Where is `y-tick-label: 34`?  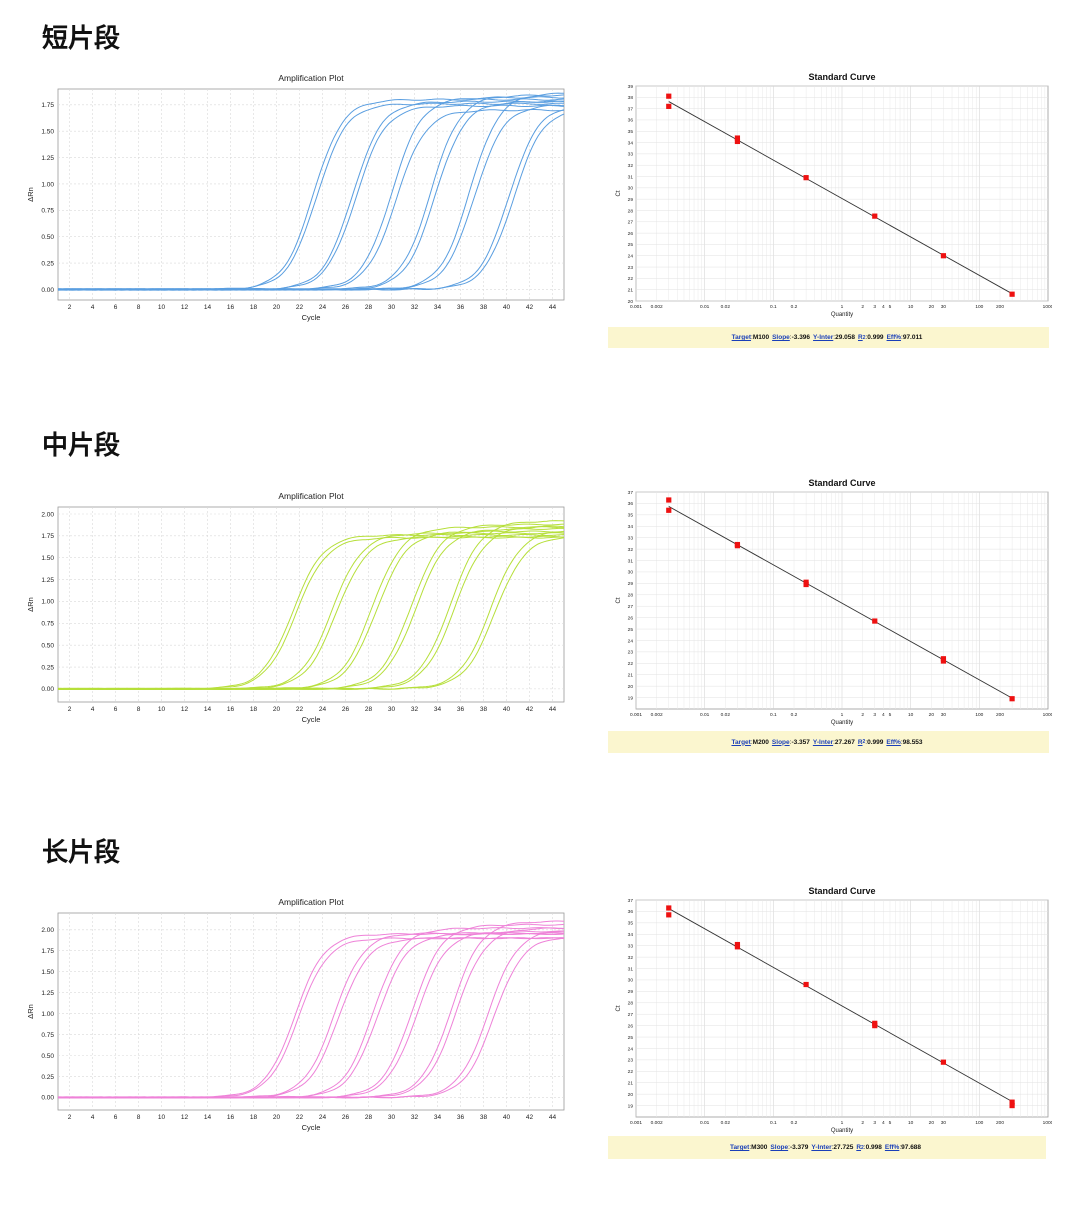 y-tick-label: 34 is located at coordinates (631, 935).